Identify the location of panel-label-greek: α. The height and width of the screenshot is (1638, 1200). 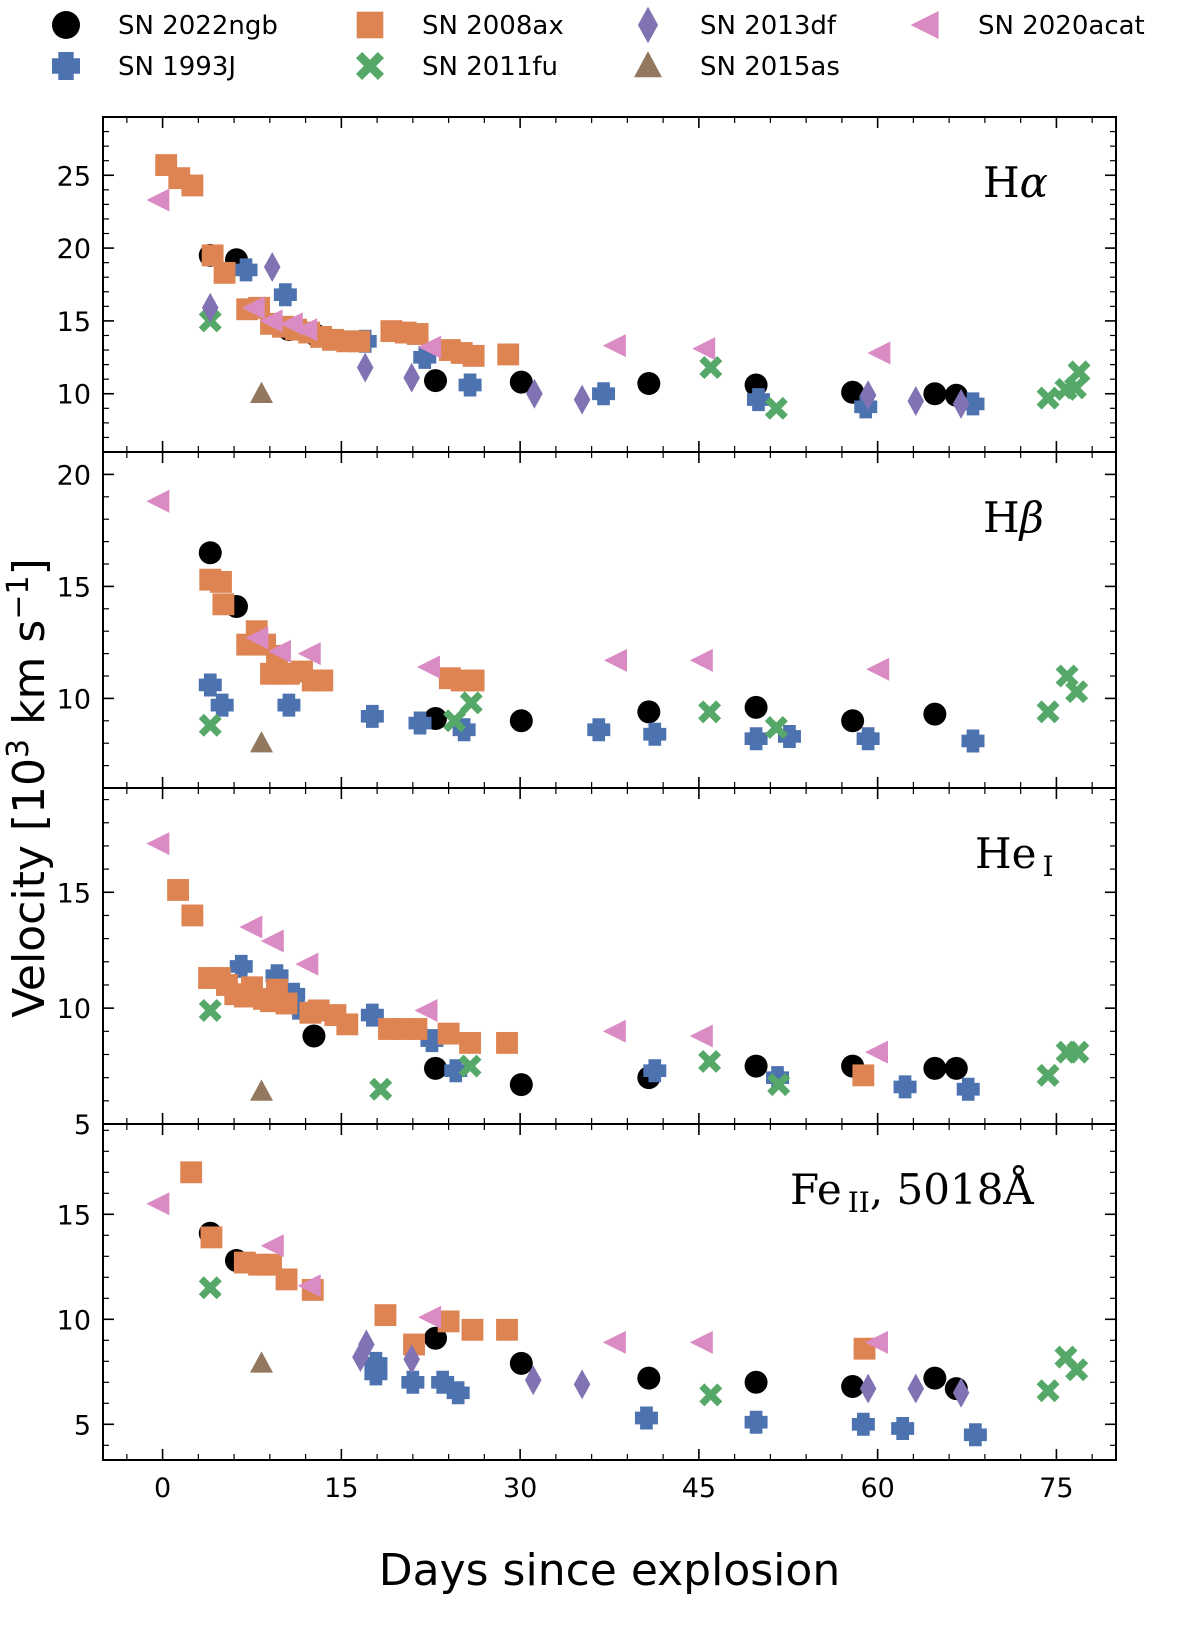
(1034, 182).